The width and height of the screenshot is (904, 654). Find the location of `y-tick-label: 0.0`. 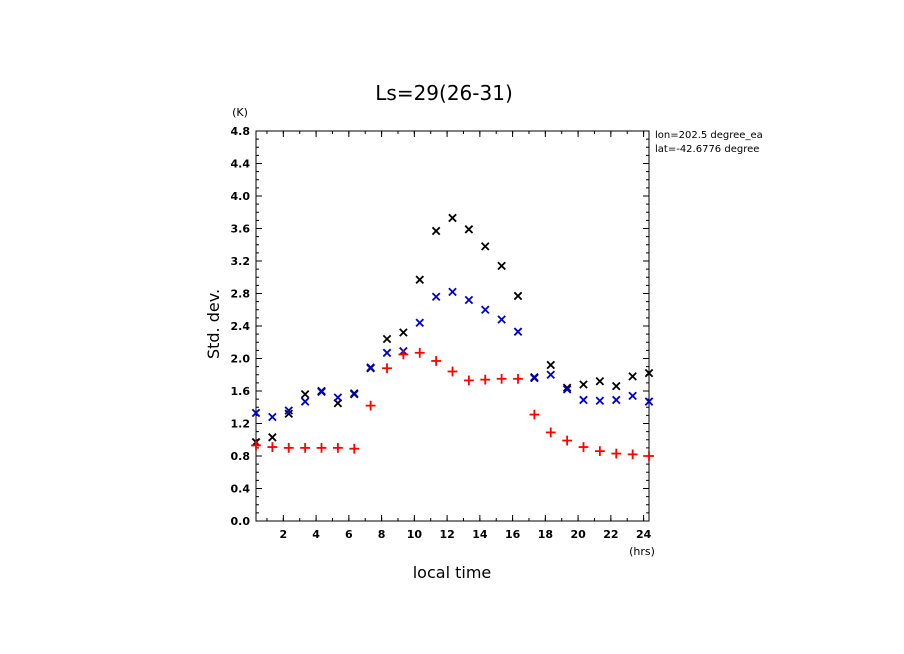

y-tick-label: 0.0 is located at coordinates (241, 521).